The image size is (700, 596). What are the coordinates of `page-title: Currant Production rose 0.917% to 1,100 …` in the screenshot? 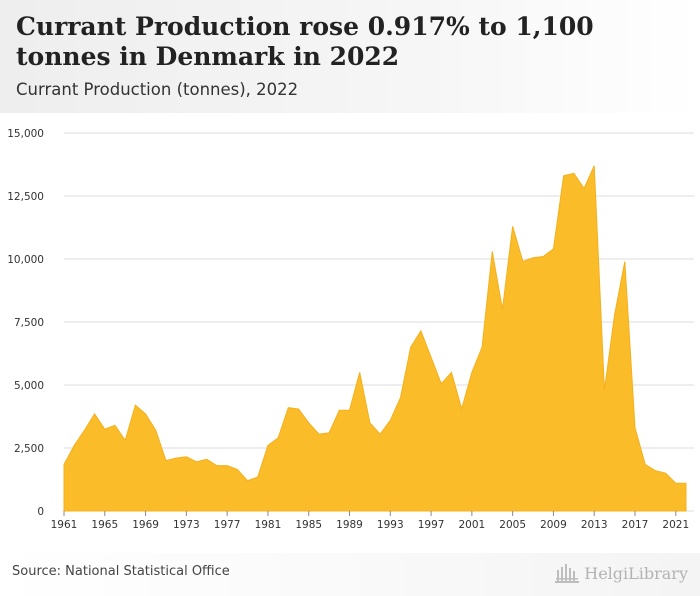 It's located at (305, 41).